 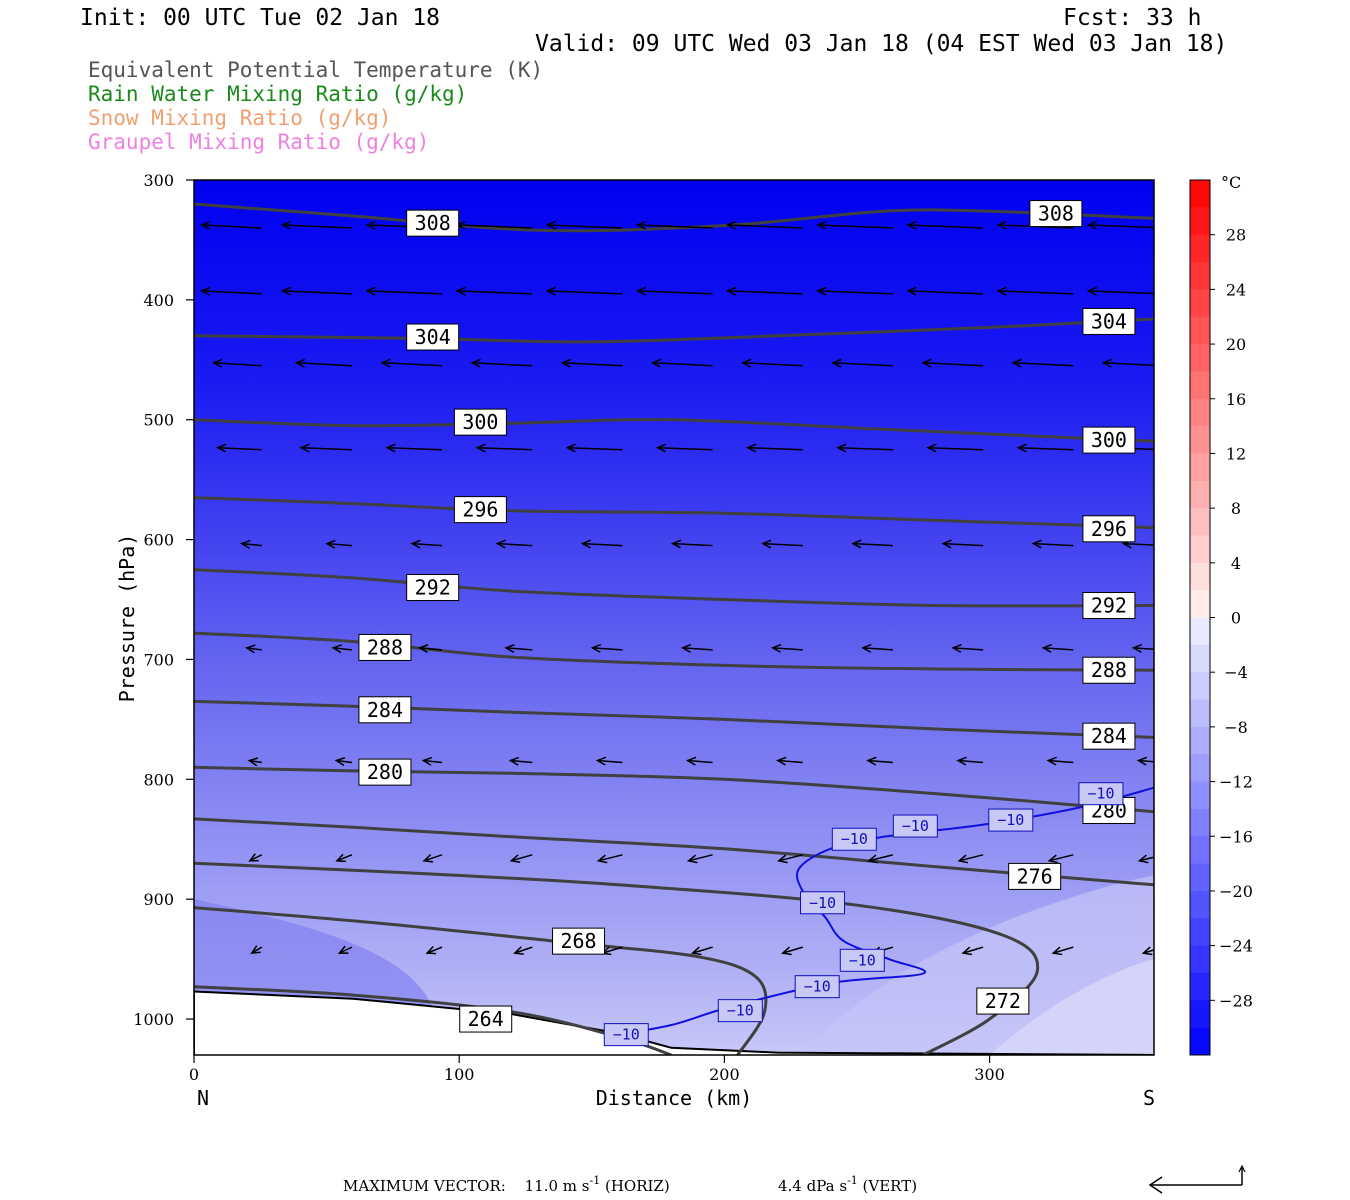 I want to click on colorbar-label: −20, so click(x=1236, y=891).